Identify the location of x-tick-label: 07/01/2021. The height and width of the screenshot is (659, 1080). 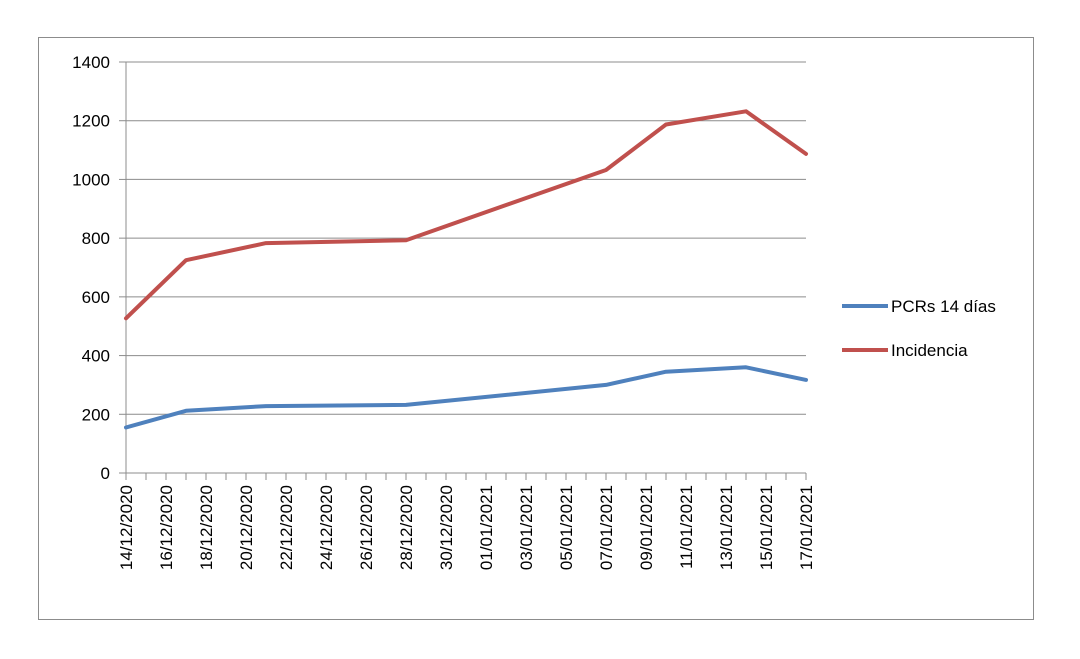
(606, 527).